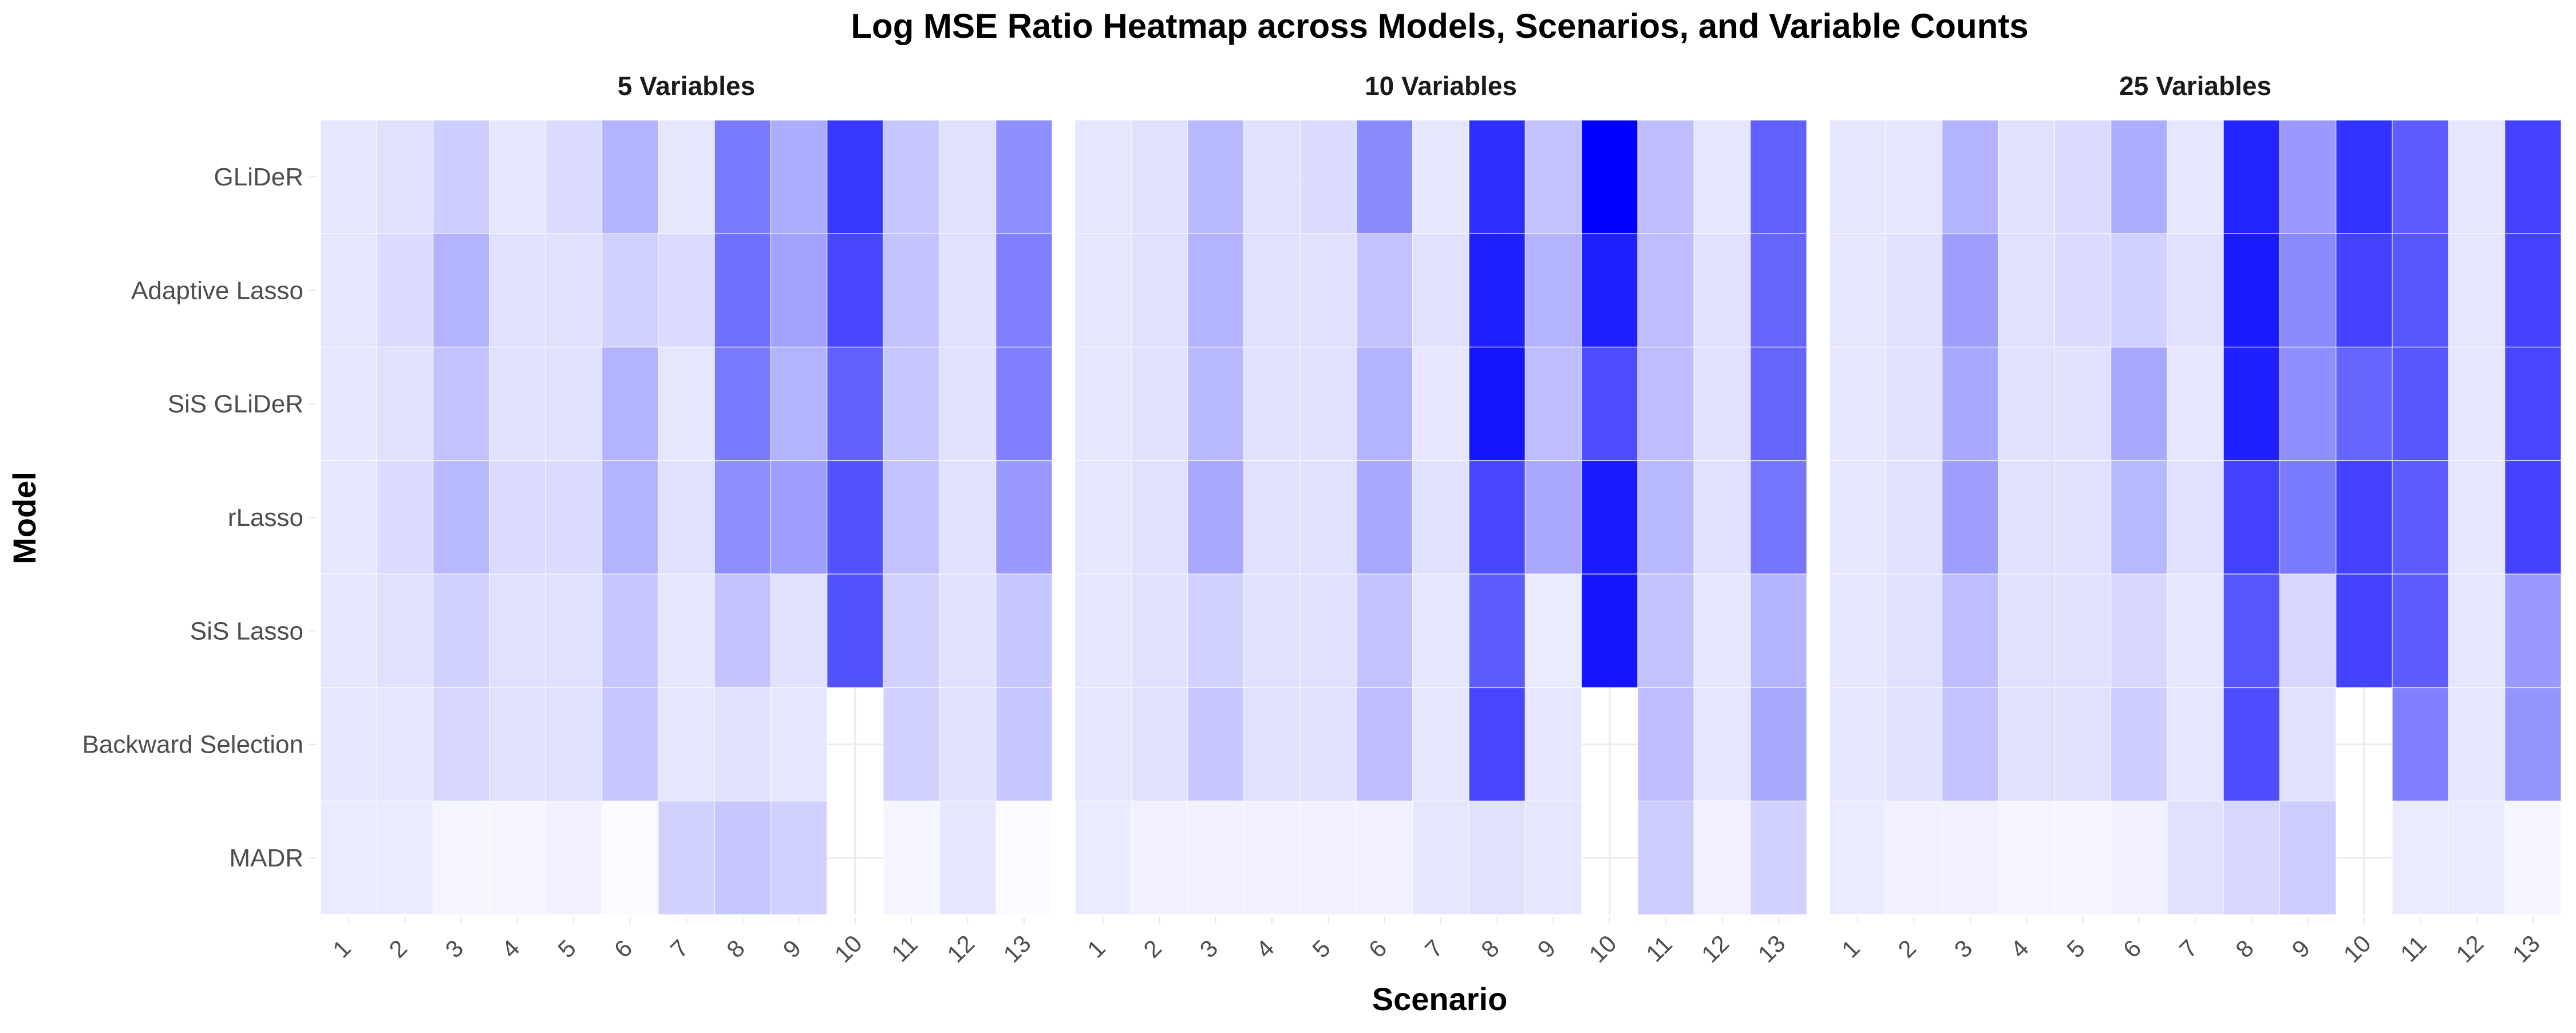 The width and height of the screenshot is (2576, 1033). I want to click on y-tick-label: Adaptive Lasso, so click(217, 290).